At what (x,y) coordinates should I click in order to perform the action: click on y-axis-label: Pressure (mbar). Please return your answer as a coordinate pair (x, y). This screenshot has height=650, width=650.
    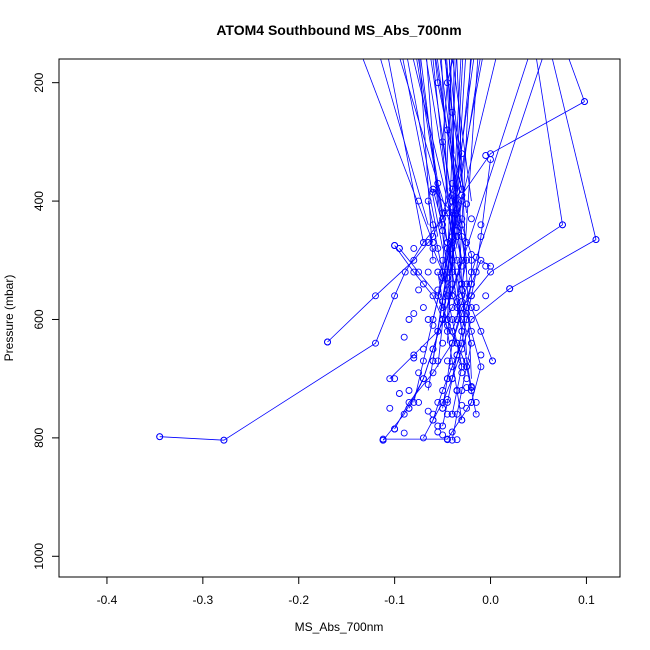
    Looking at the image, I should click on (9, 318).